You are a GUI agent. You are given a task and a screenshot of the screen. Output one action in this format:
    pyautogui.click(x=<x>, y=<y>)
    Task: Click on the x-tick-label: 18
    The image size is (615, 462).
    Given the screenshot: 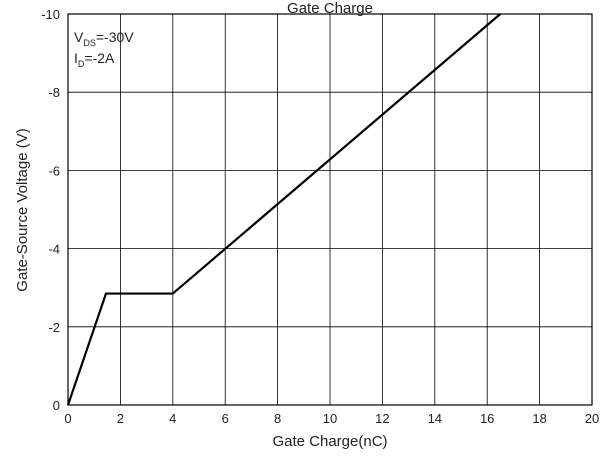 What is the action you would take?
    pyautogui.click(x=539, y=418)
    